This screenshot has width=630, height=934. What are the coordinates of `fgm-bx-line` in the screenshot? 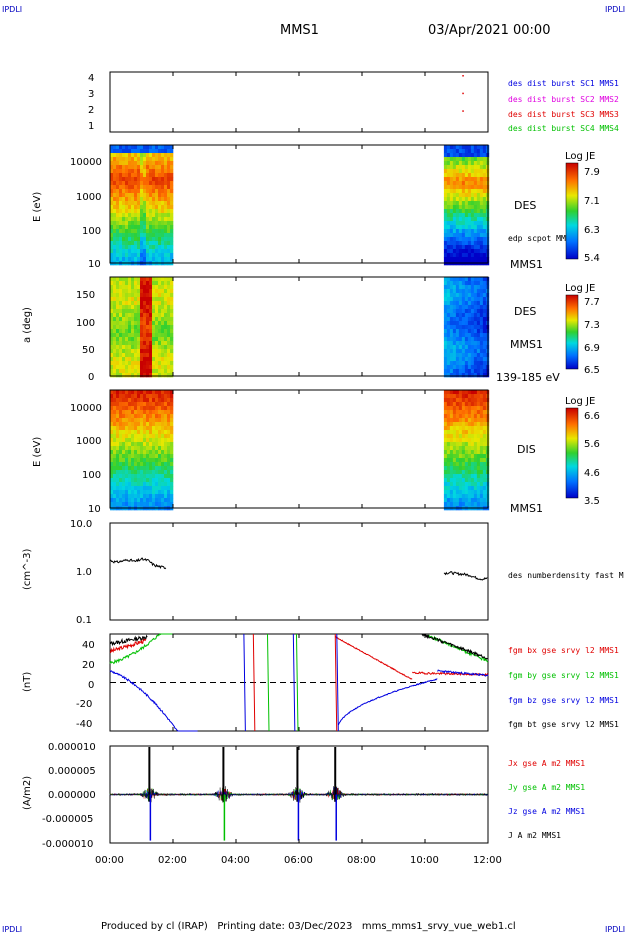 It's located at (128, 646).